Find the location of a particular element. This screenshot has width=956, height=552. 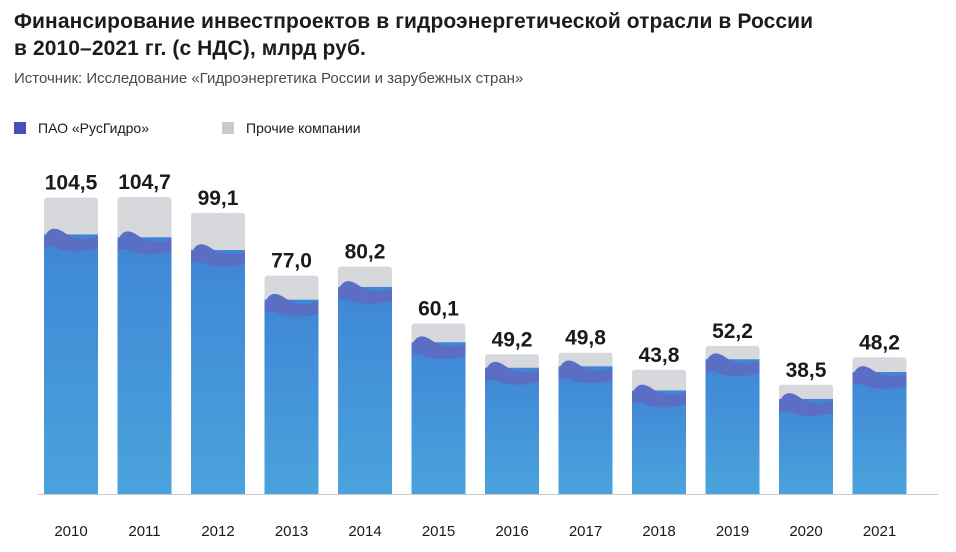

bar-wave-2014 is located at coordinates (365, 292).